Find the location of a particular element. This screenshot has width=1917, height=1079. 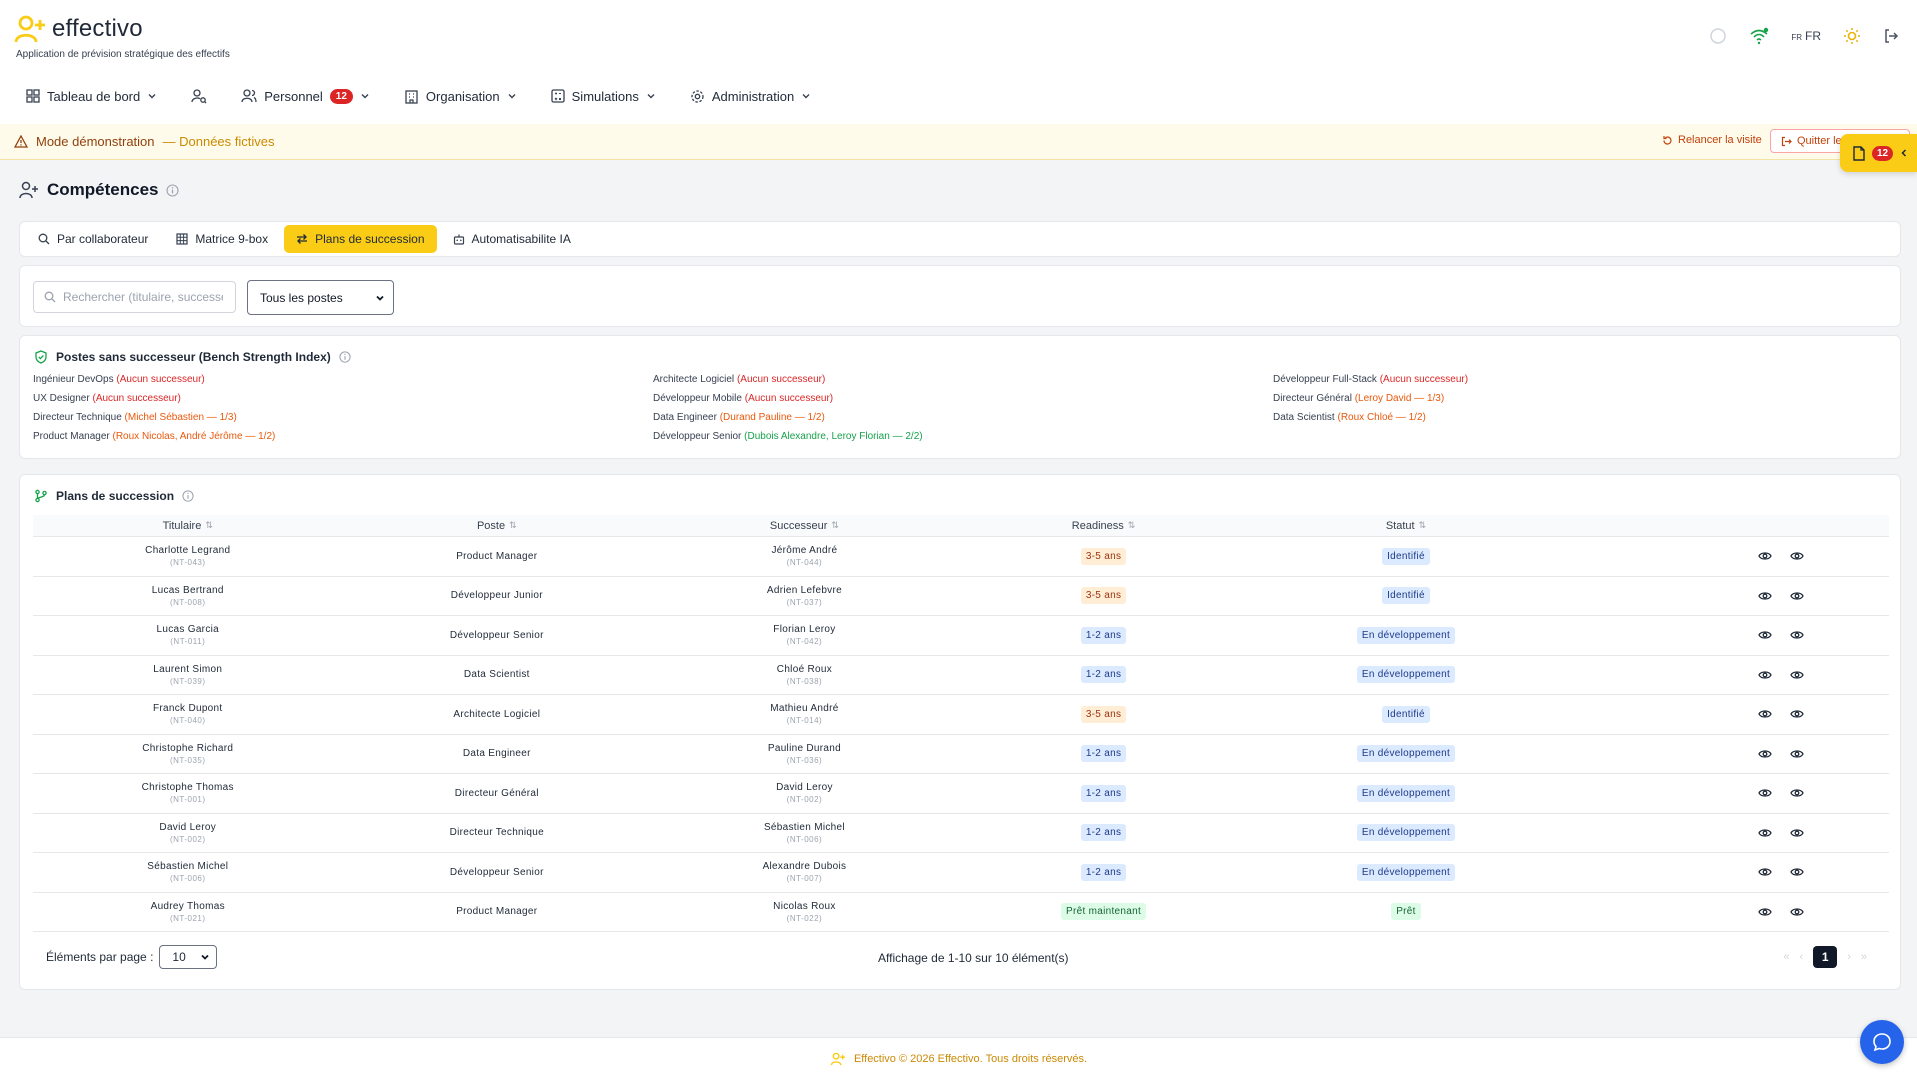

previous-page-button: ‹ is located at coordinates (1801, 957).